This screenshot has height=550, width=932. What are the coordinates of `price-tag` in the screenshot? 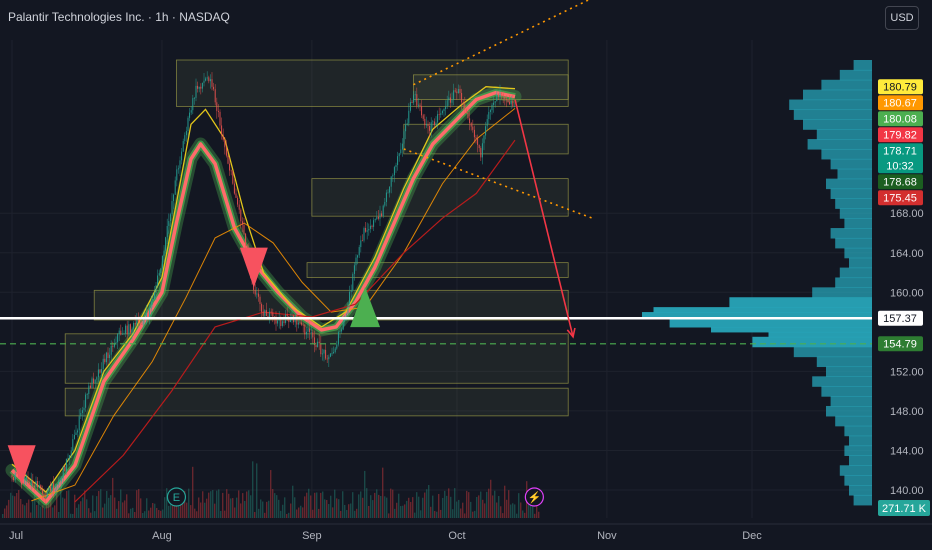 It's located at (900, 182).